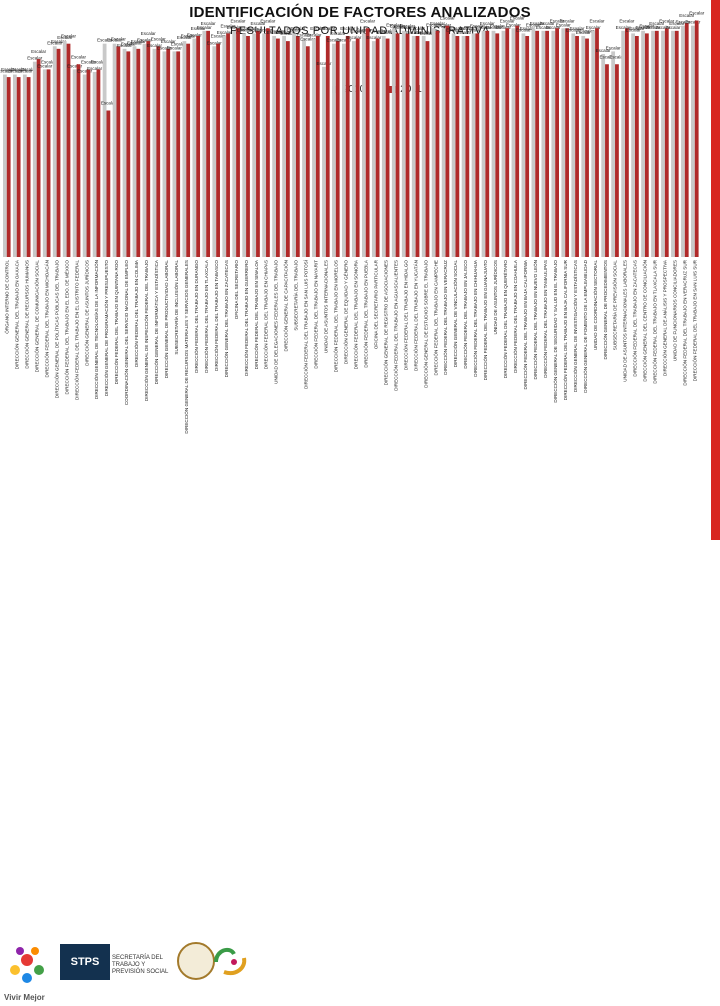 The width and height of the screenshot is (720, 1006). Describe the element at coordinates (428, 33) in the screenshot. I see `data-label-2011-42: Escalar` at that location.